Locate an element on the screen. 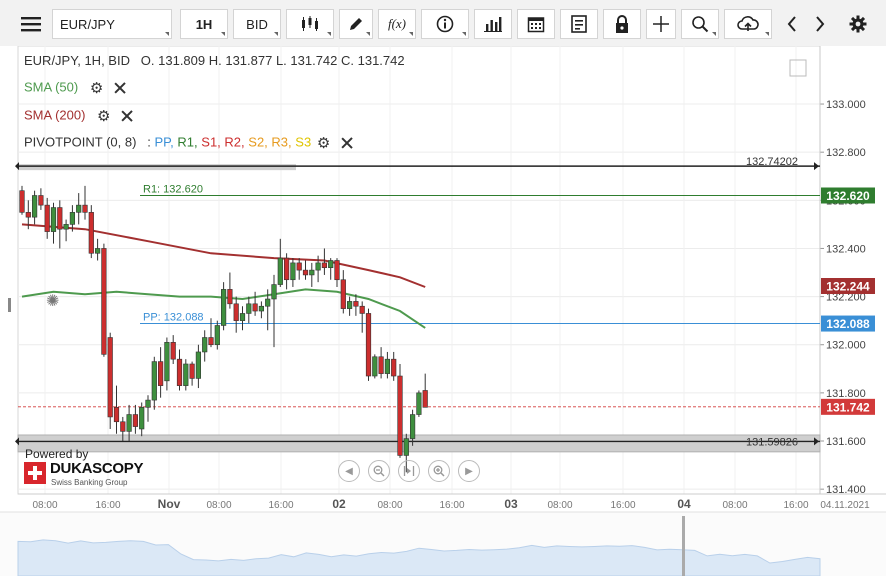 The image size is (886, 576). chart-type-button is located at coordinates (310, 24).